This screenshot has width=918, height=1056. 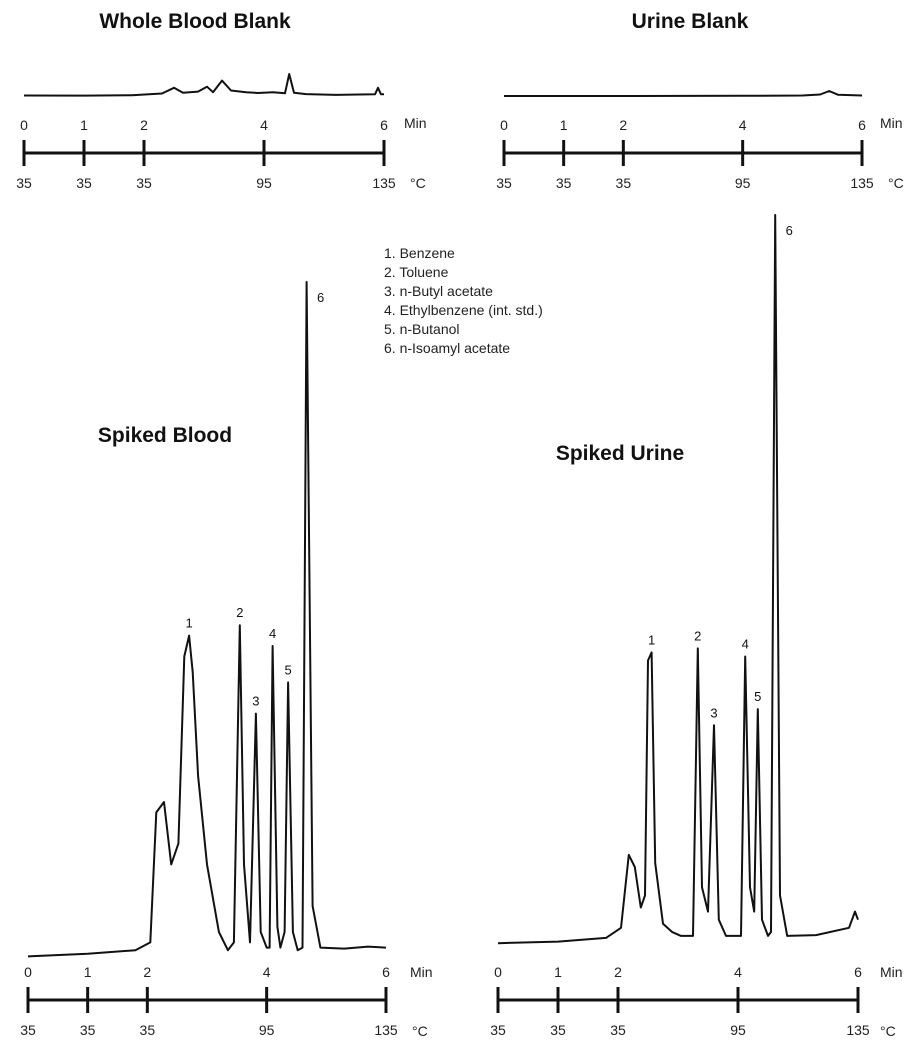 I want to click on trace-whole-blood-blank, so click(x=203, y=85).